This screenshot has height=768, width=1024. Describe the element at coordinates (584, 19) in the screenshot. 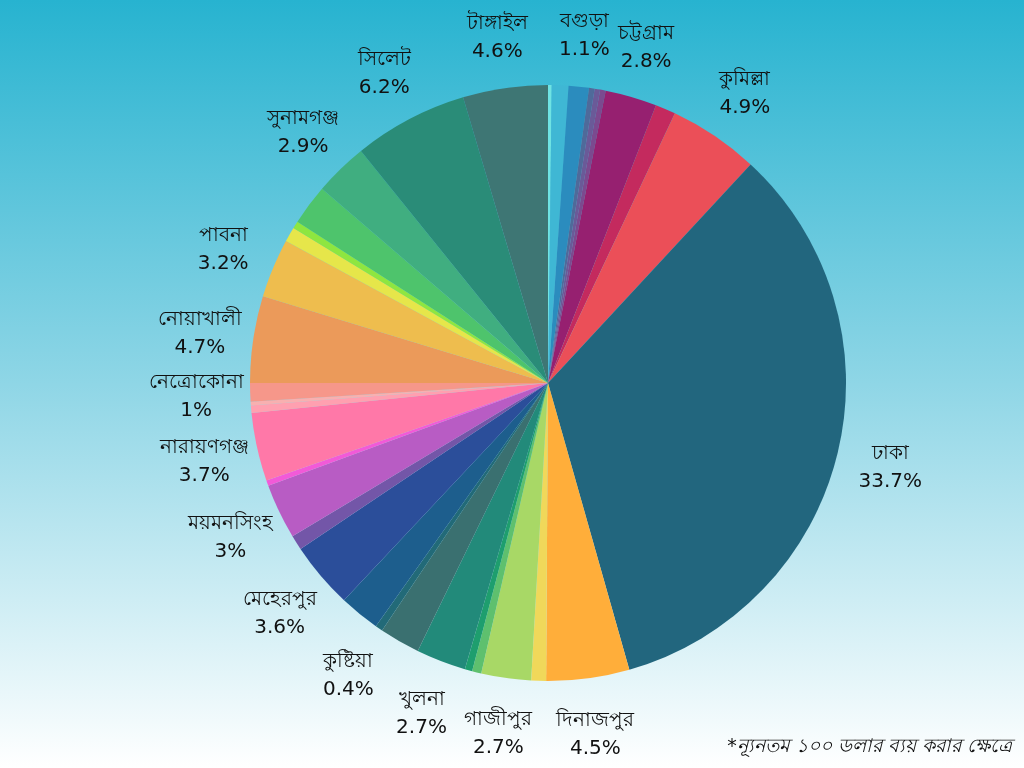

I see `slice-label: বগুড়া` at that location.